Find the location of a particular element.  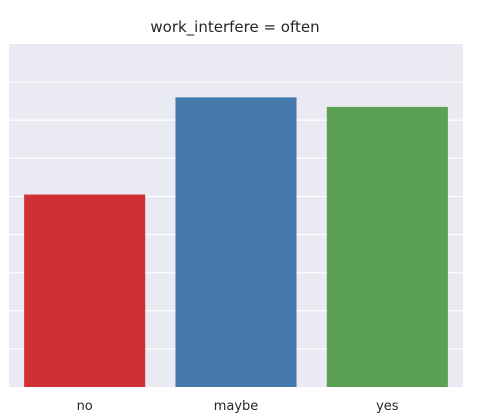

x-tick-labels: no maybe yes is located at coordinates (238, 406).